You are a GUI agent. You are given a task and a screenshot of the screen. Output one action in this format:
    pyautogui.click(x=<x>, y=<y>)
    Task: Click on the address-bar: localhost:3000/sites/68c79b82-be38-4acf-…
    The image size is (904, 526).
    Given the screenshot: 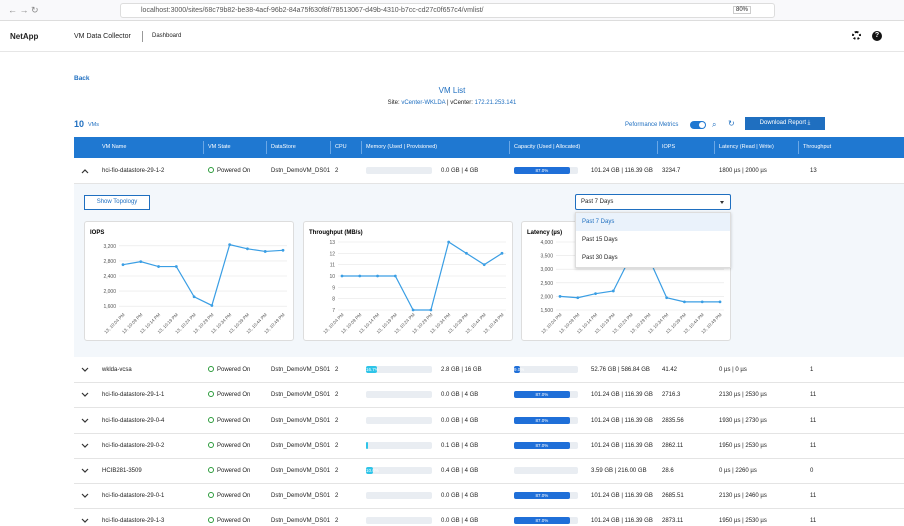 What is the action you would take?
    pyautogui.click(x=447, y=10)
    